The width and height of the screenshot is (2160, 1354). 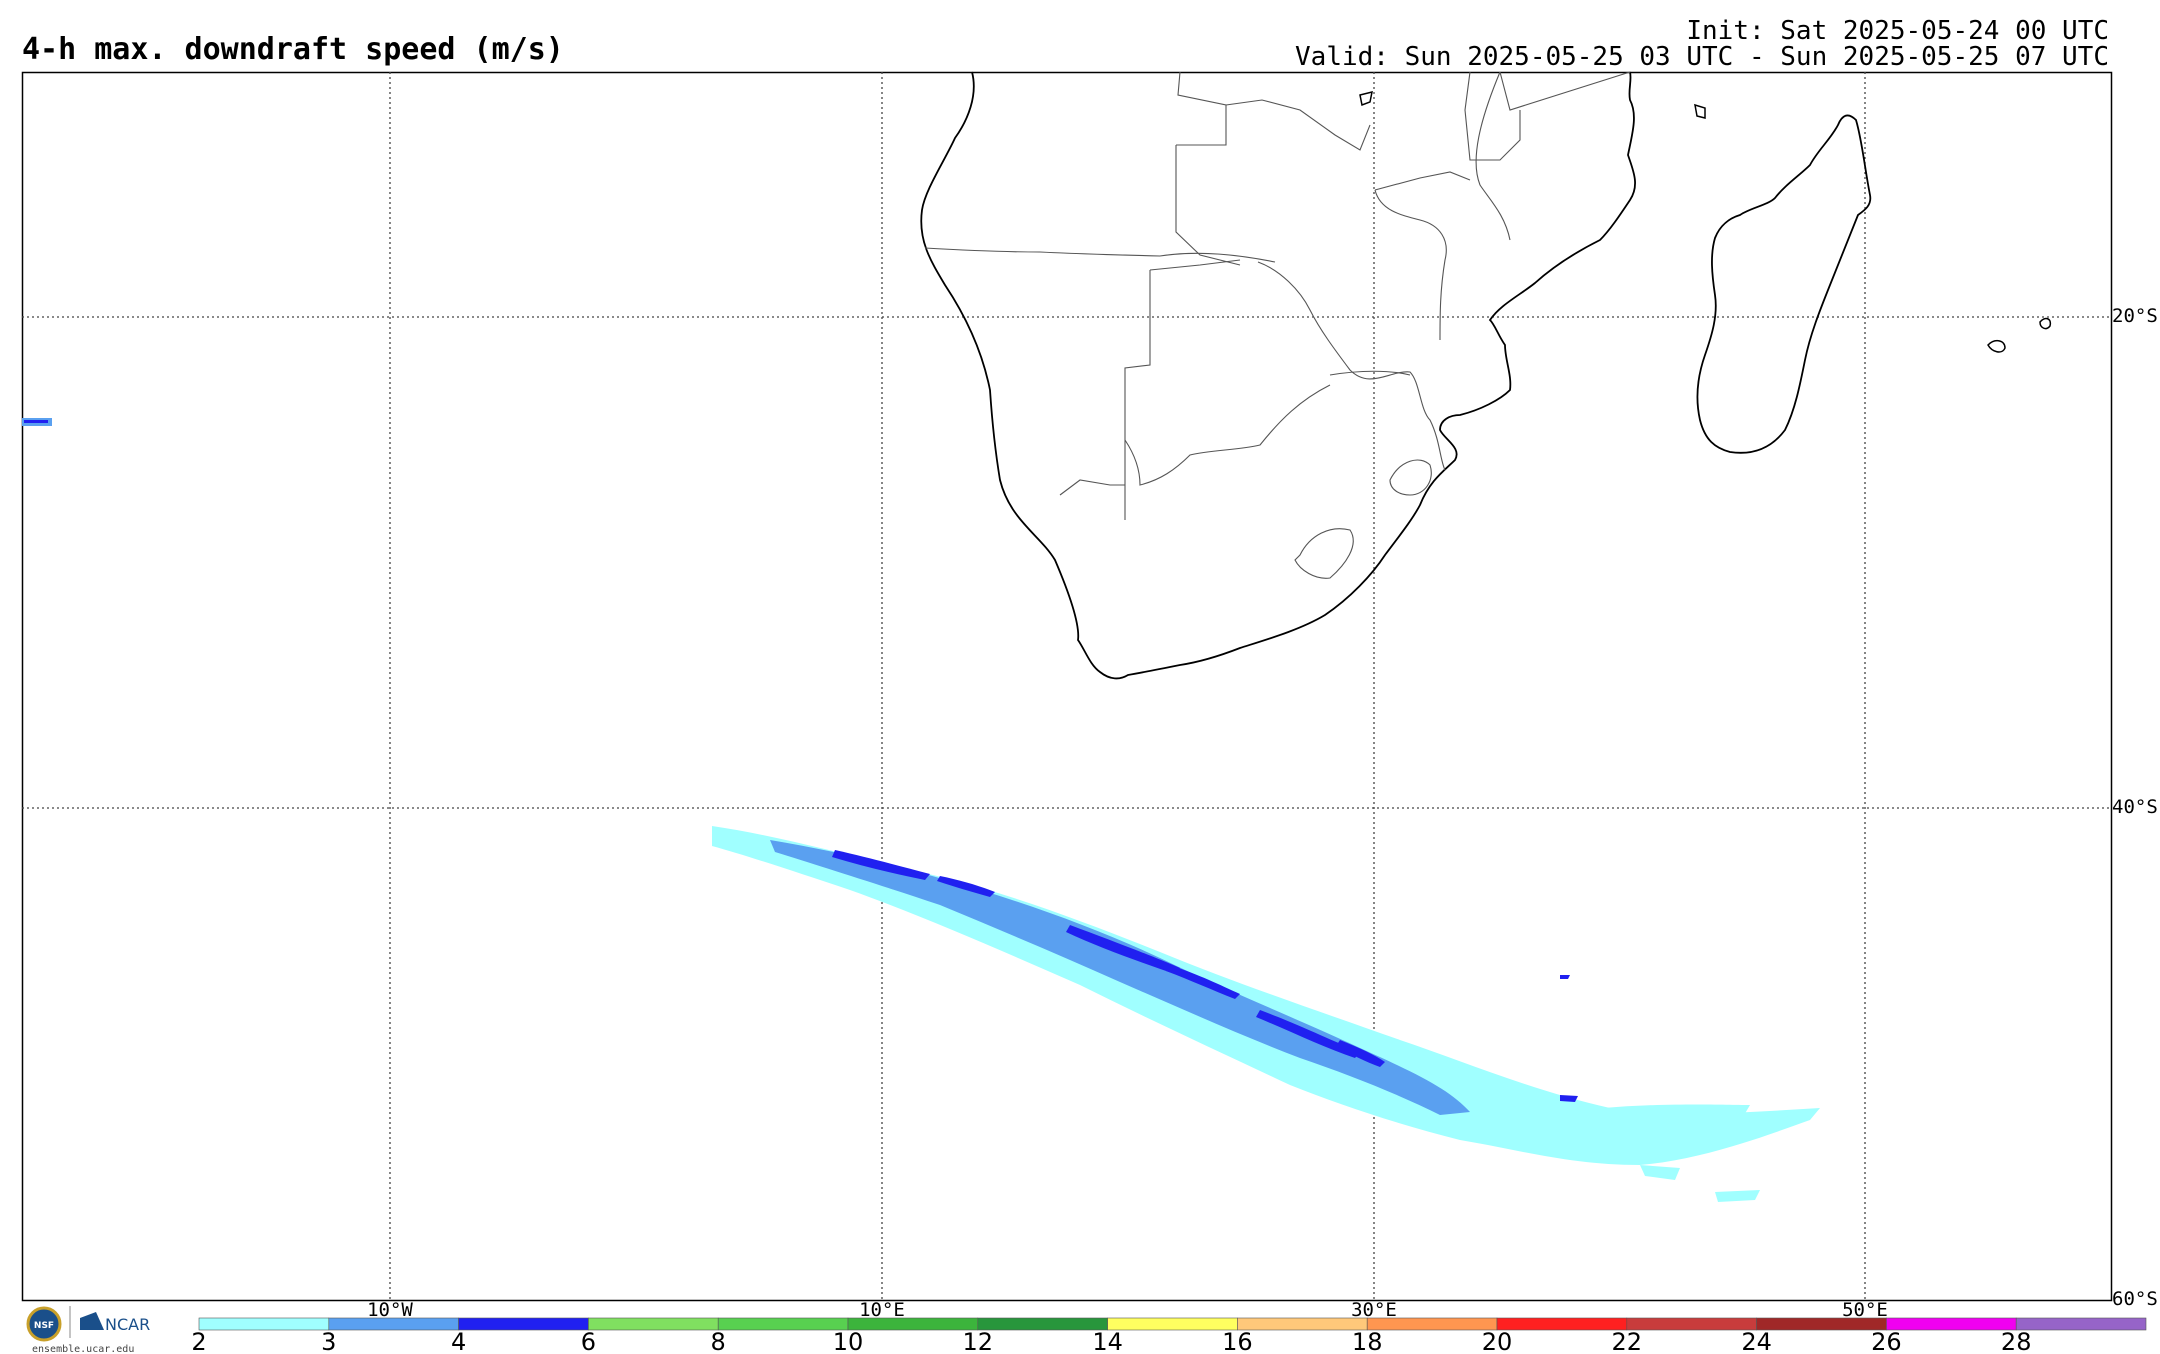 What do you see at coordinates (1865, 1310) in the screenshot?
I see `lon-label-50e: 50°E` at bounding box center [1865, 1310].